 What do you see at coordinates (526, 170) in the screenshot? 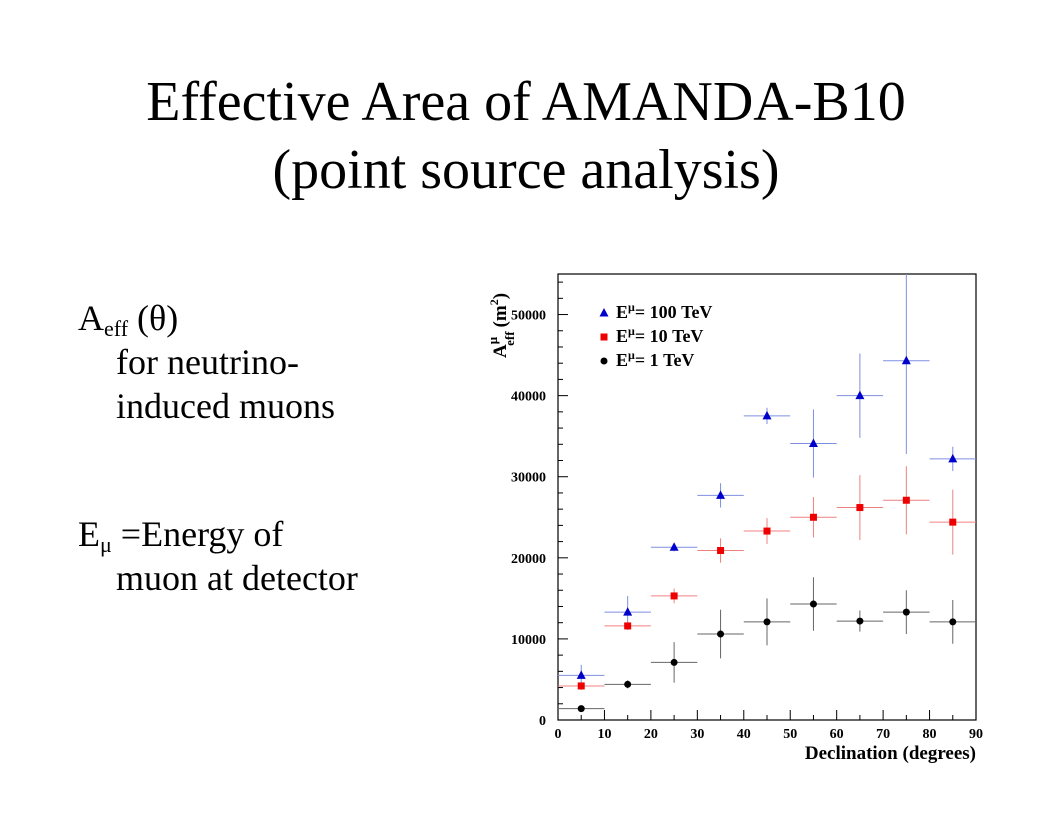
I see `title-line-2: (point source analysis)` at bounding box center [526, 170].